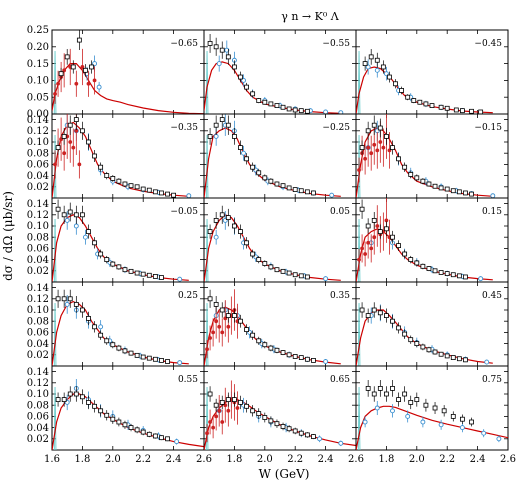 The image size is (519, 490). I want to click on x-tick-label: 2.6, so click(356, 459).